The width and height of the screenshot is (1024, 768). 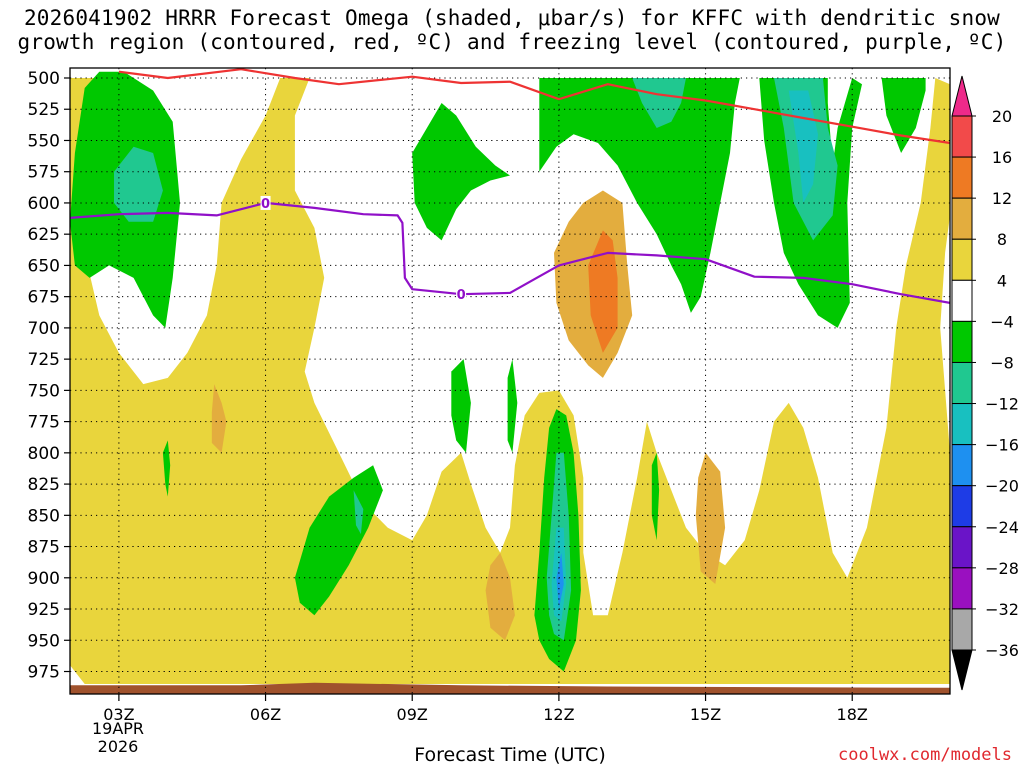 What do you see at coordinates (962, 96) in the screenshot?
I see `colorbar-top-arrow` at bounding box center [962, 96].